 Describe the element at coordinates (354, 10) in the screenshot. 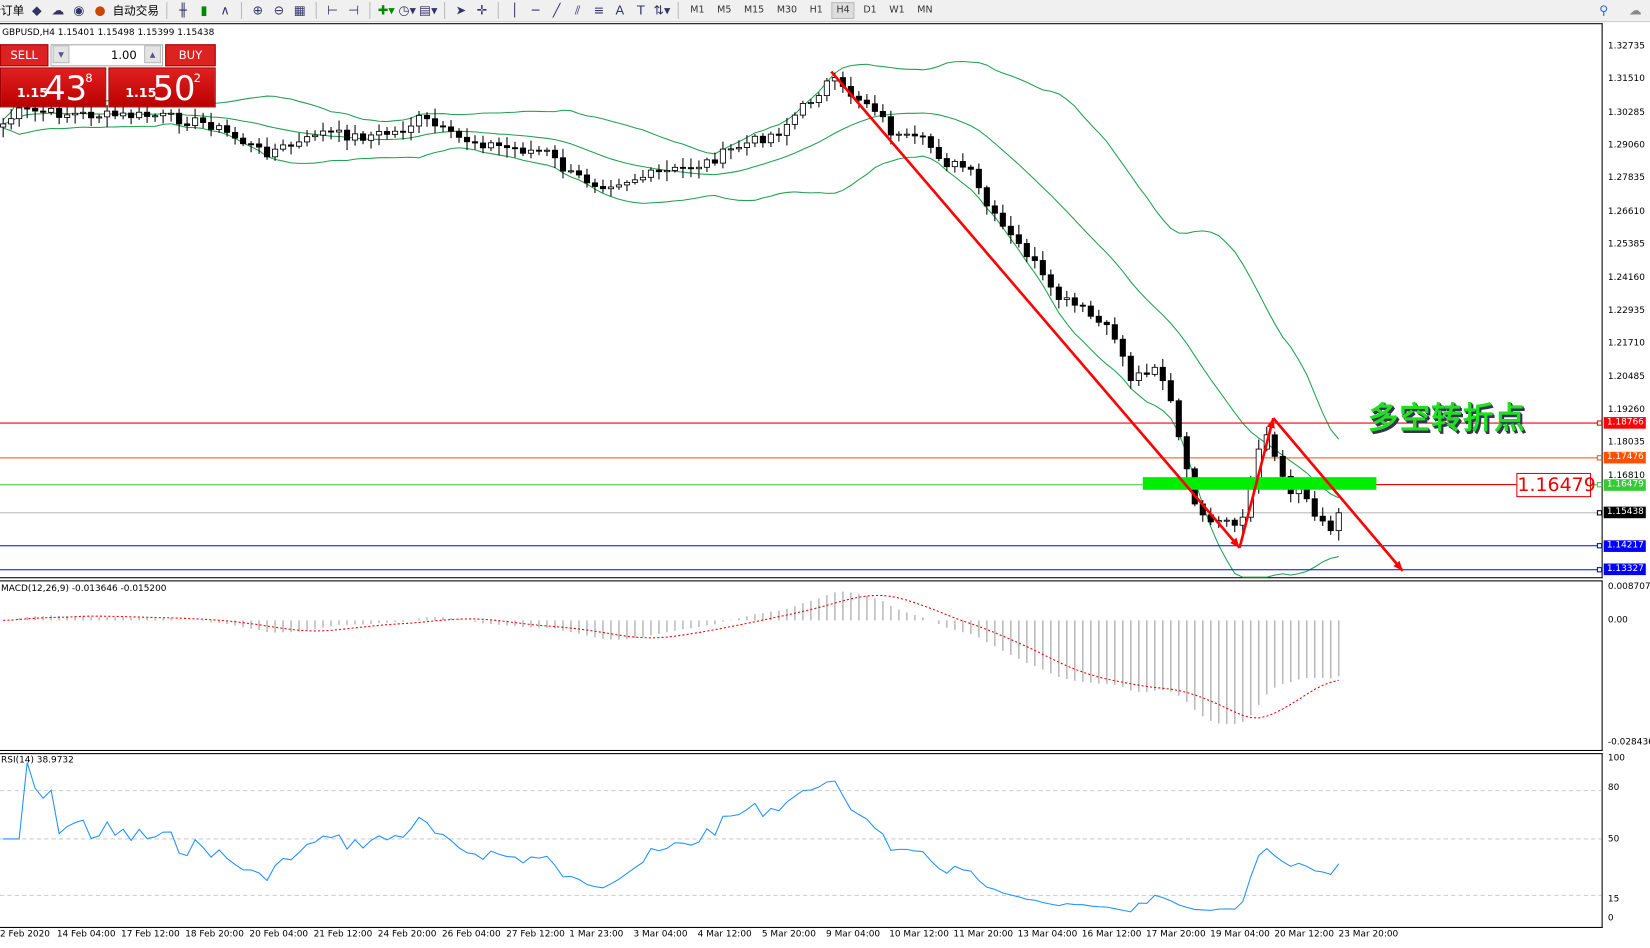

I see `chart-shift-icon: ⊣` at that location.